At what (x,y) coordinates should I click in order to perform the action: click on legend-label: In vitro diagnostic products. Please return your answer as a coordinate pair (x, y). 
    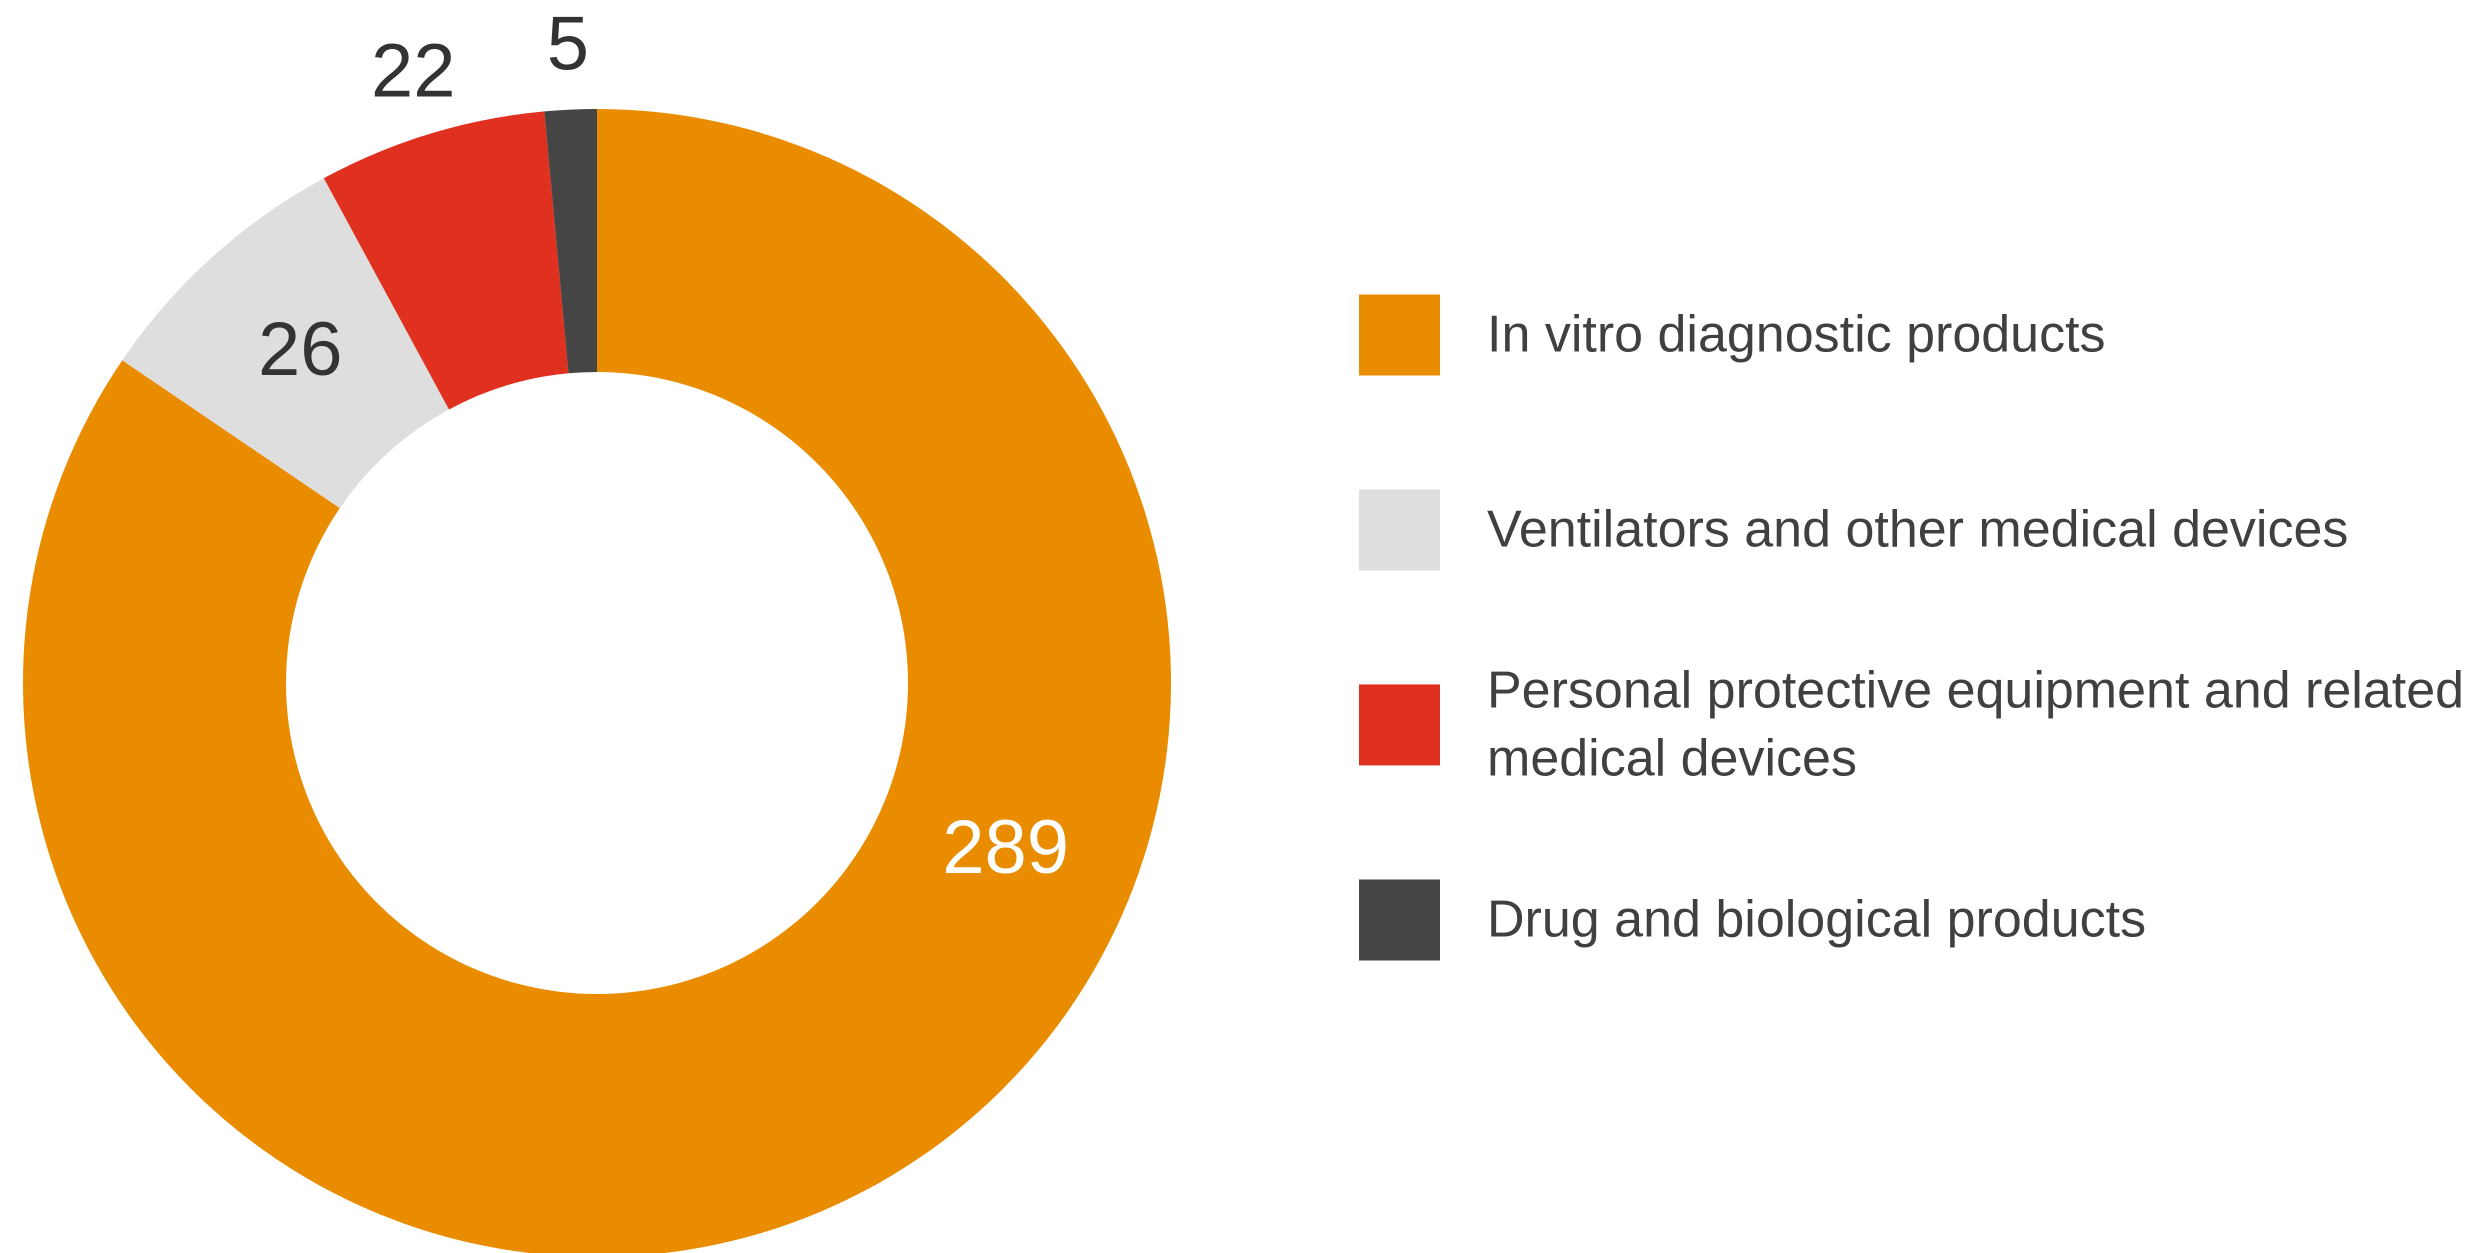
    Looking at the image, I should click on (1796, 334).